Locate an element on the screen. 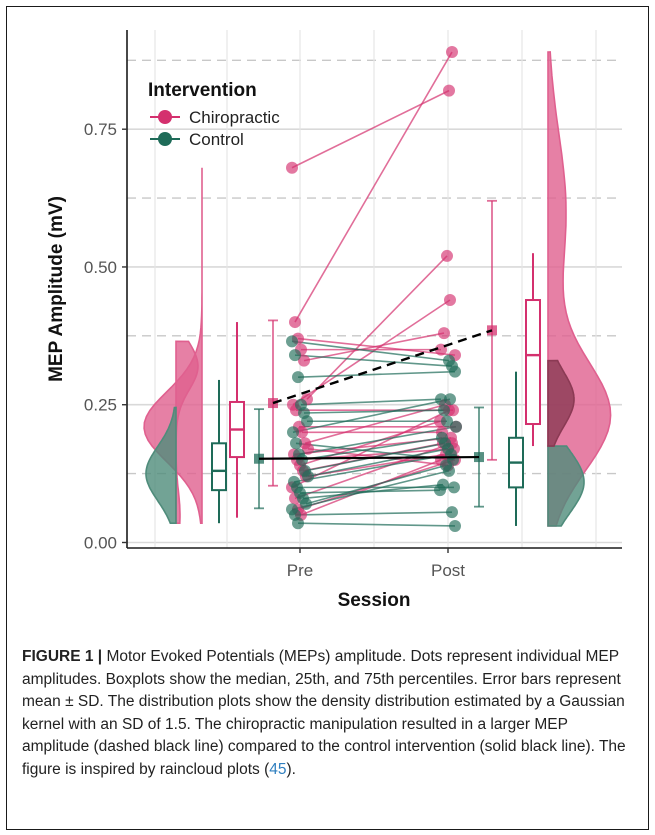 The height and width of the screenshot is (835, 655). y-tick-label: 0.25 is located at coordinates (100, 405).